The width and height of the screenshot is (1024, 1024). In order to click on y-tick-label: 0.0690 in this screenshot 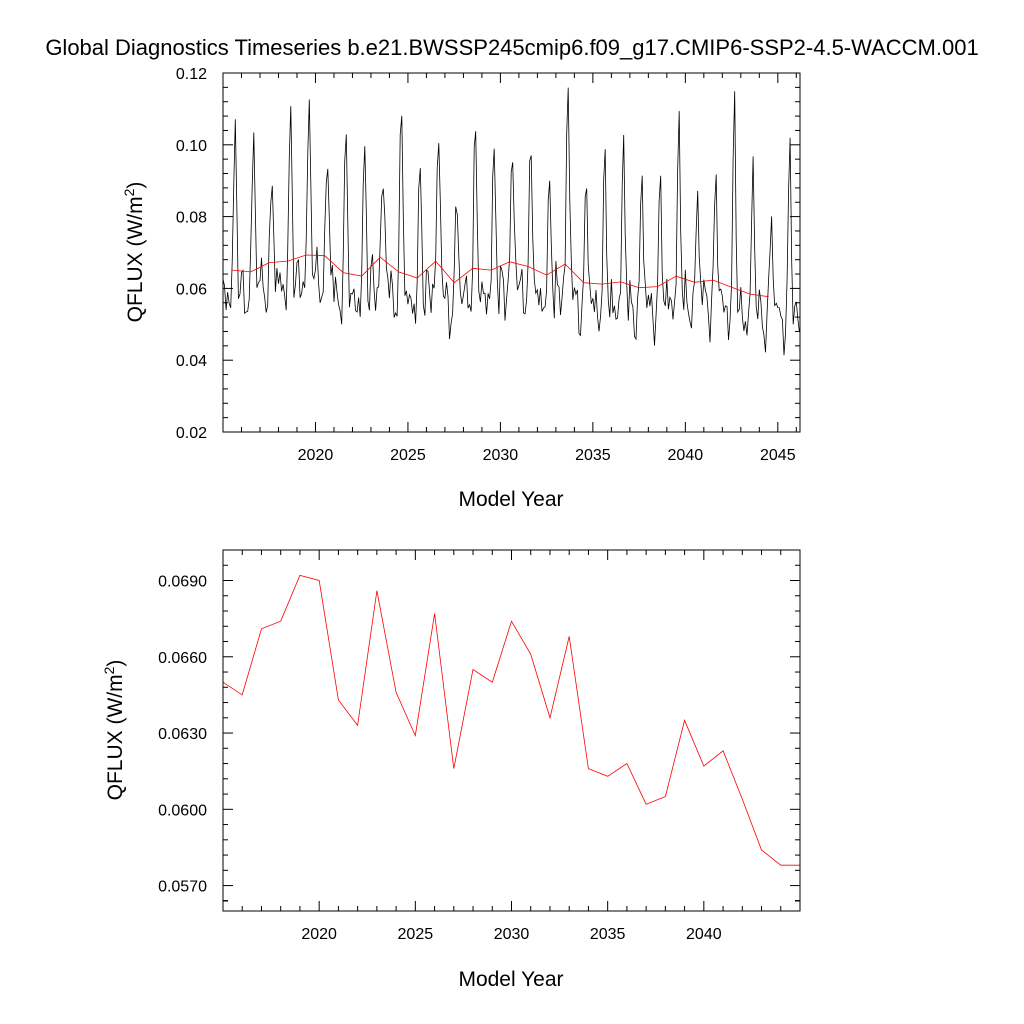, I will do `click(182, 582)`.